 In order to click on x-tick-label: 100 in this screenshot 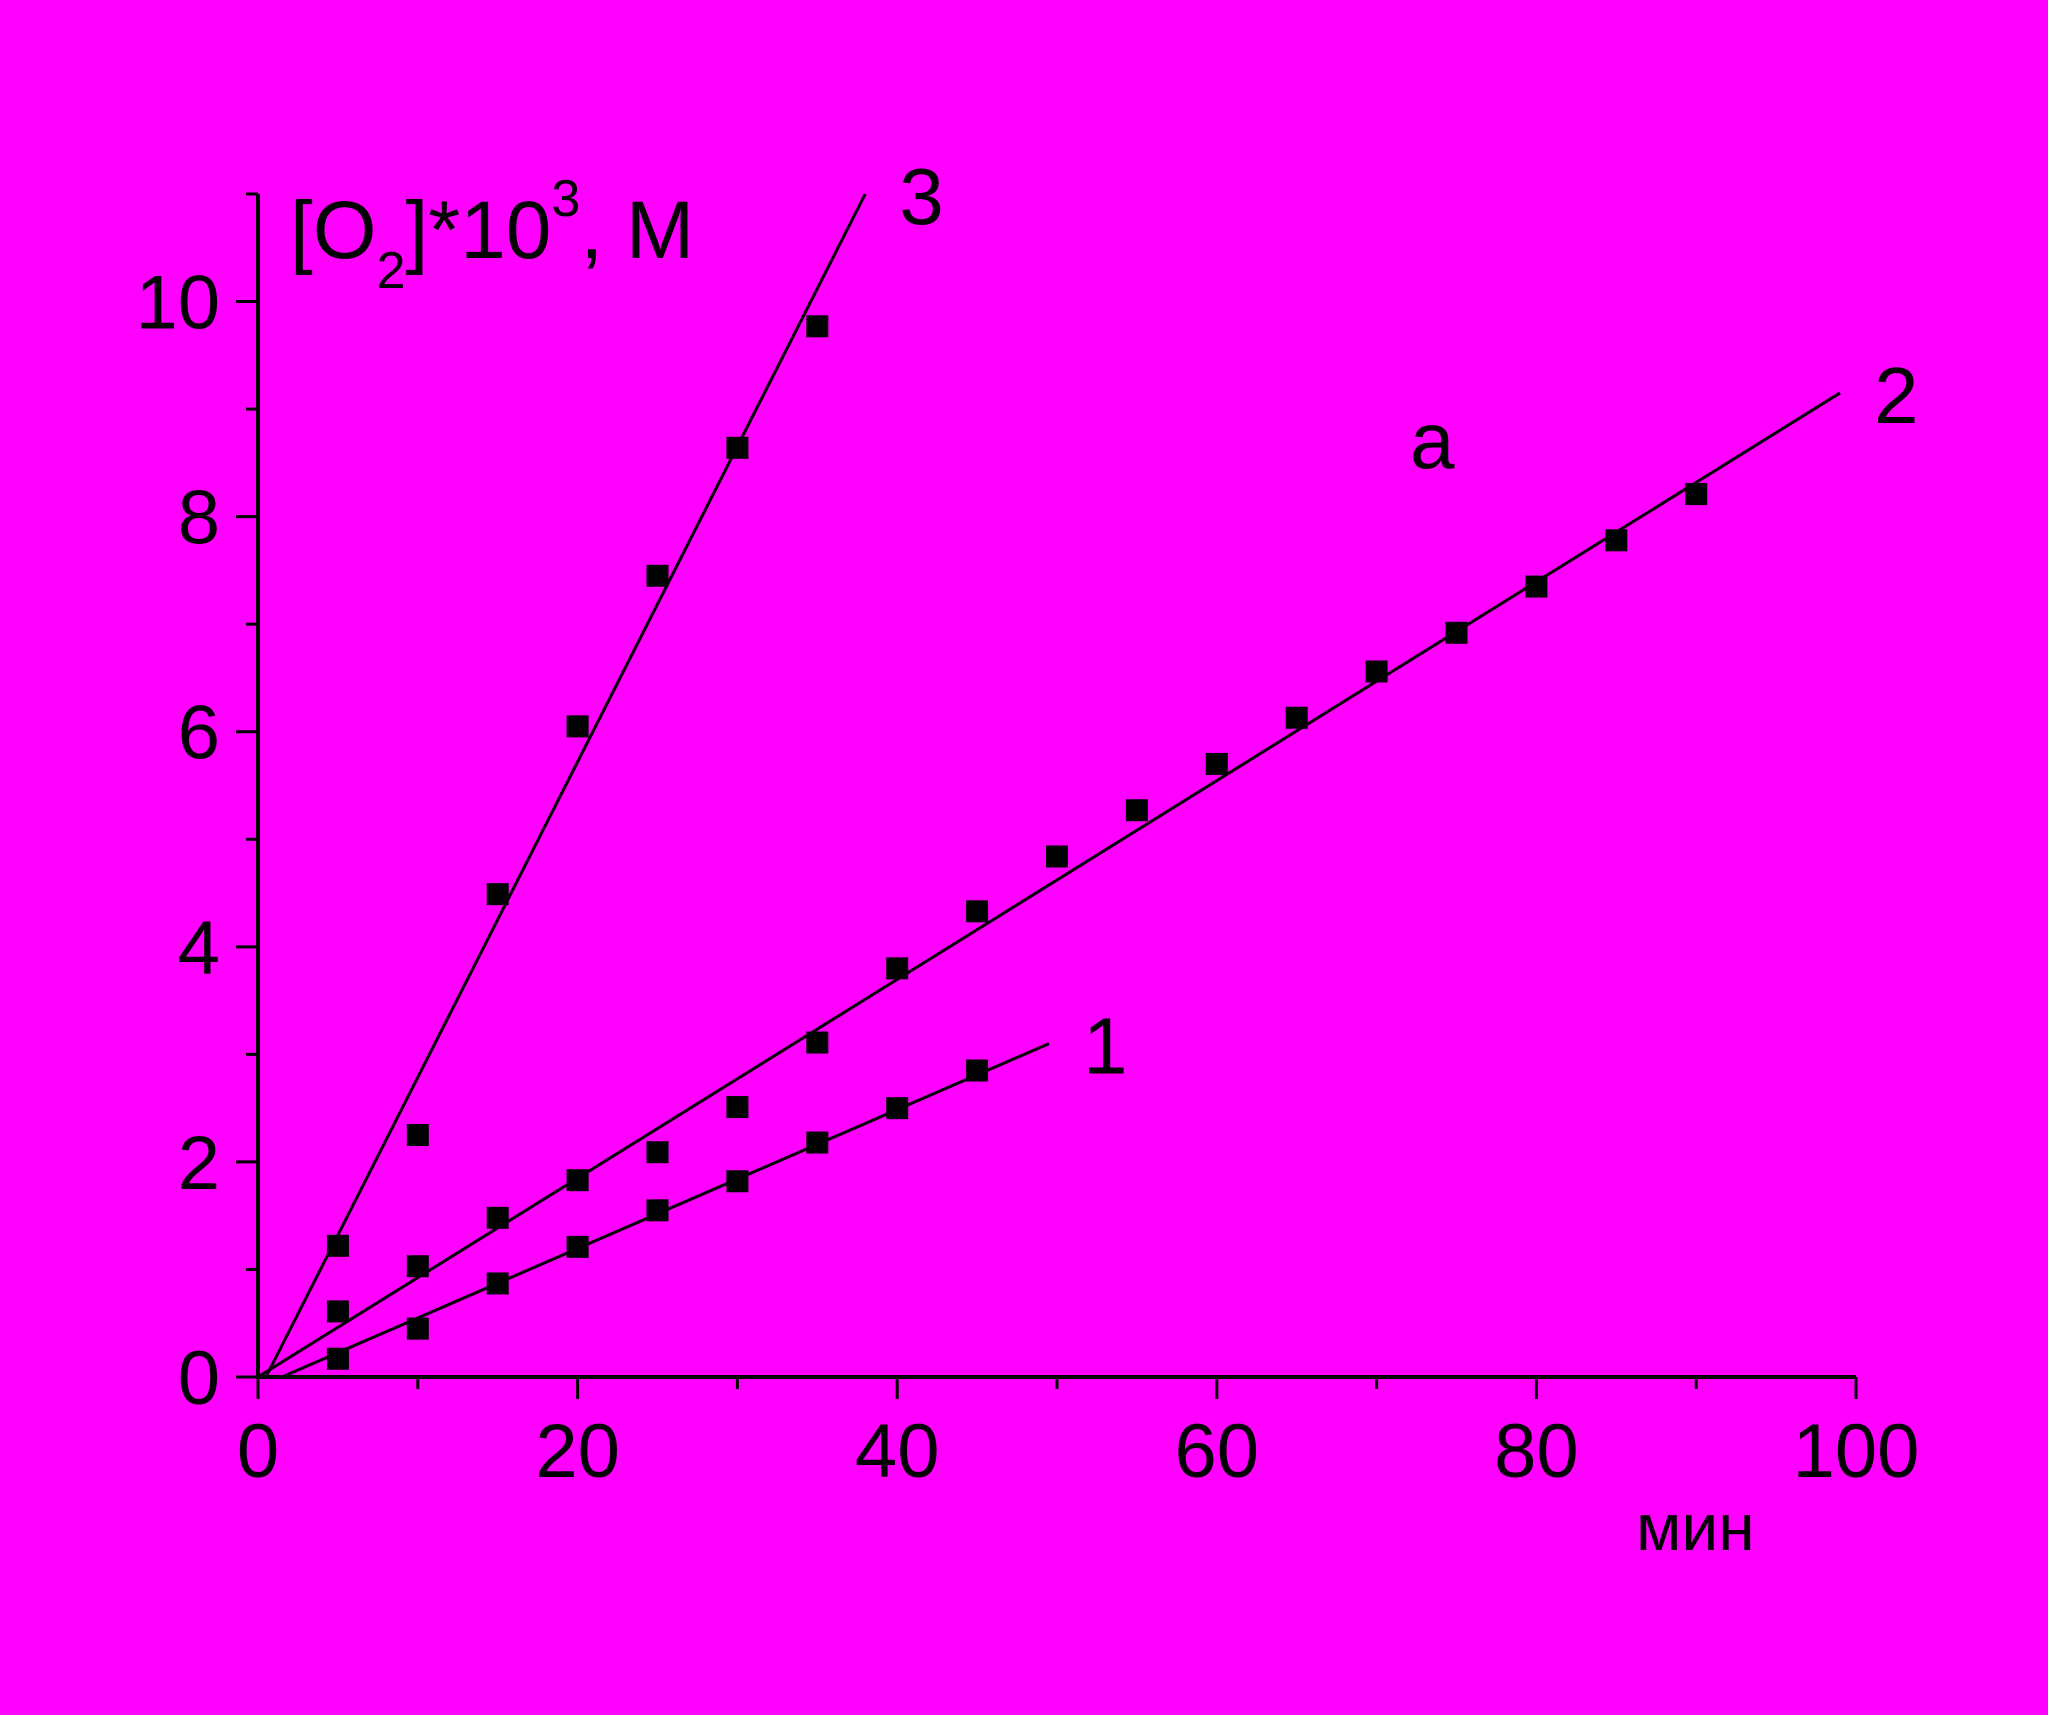, I will do `click(1856, 1451)`.